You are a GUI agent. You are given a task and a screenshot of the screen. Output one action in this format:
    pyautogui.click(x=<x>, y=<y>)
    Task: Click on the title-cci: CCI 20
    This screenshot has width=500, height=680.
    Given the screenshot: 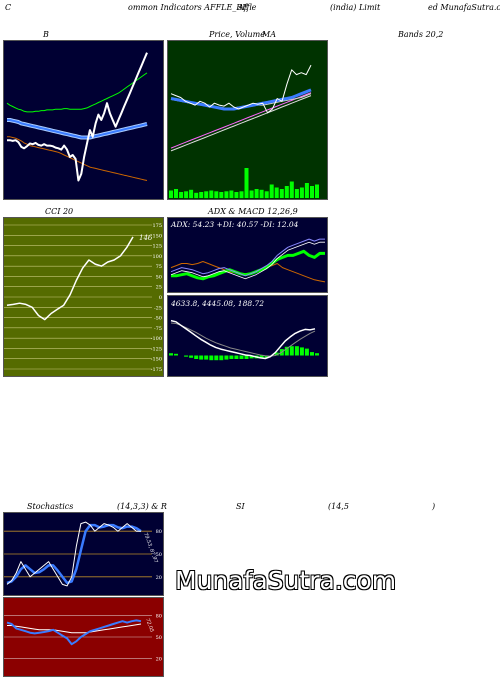 What is the action you would take?
    pyautogui.click(x=59, y=211)
    